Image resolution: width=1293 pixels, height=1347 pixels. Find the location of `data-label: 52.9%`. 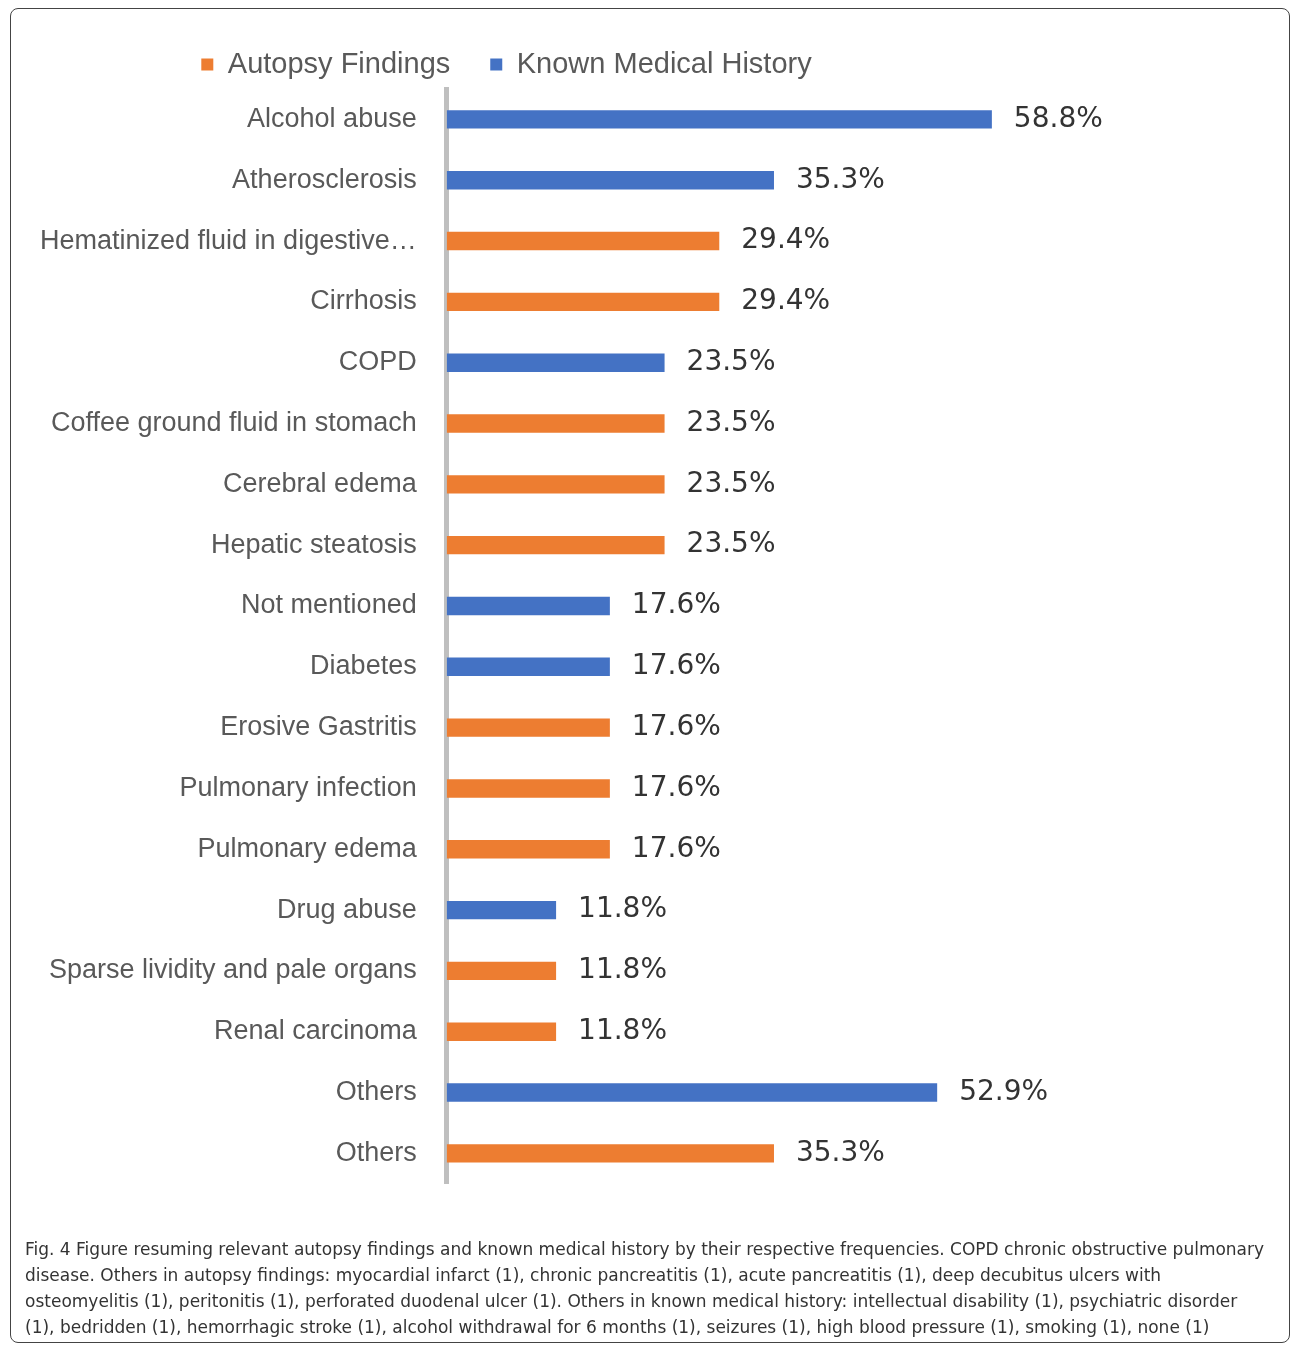

data-label: 52.9% is located at coordinates (1004, 1090).